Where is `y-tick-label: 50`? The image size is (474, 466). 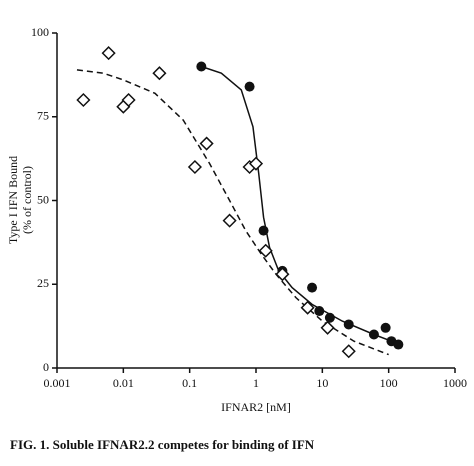 y-tick-label: 50 is located at coordinates (43, 199).